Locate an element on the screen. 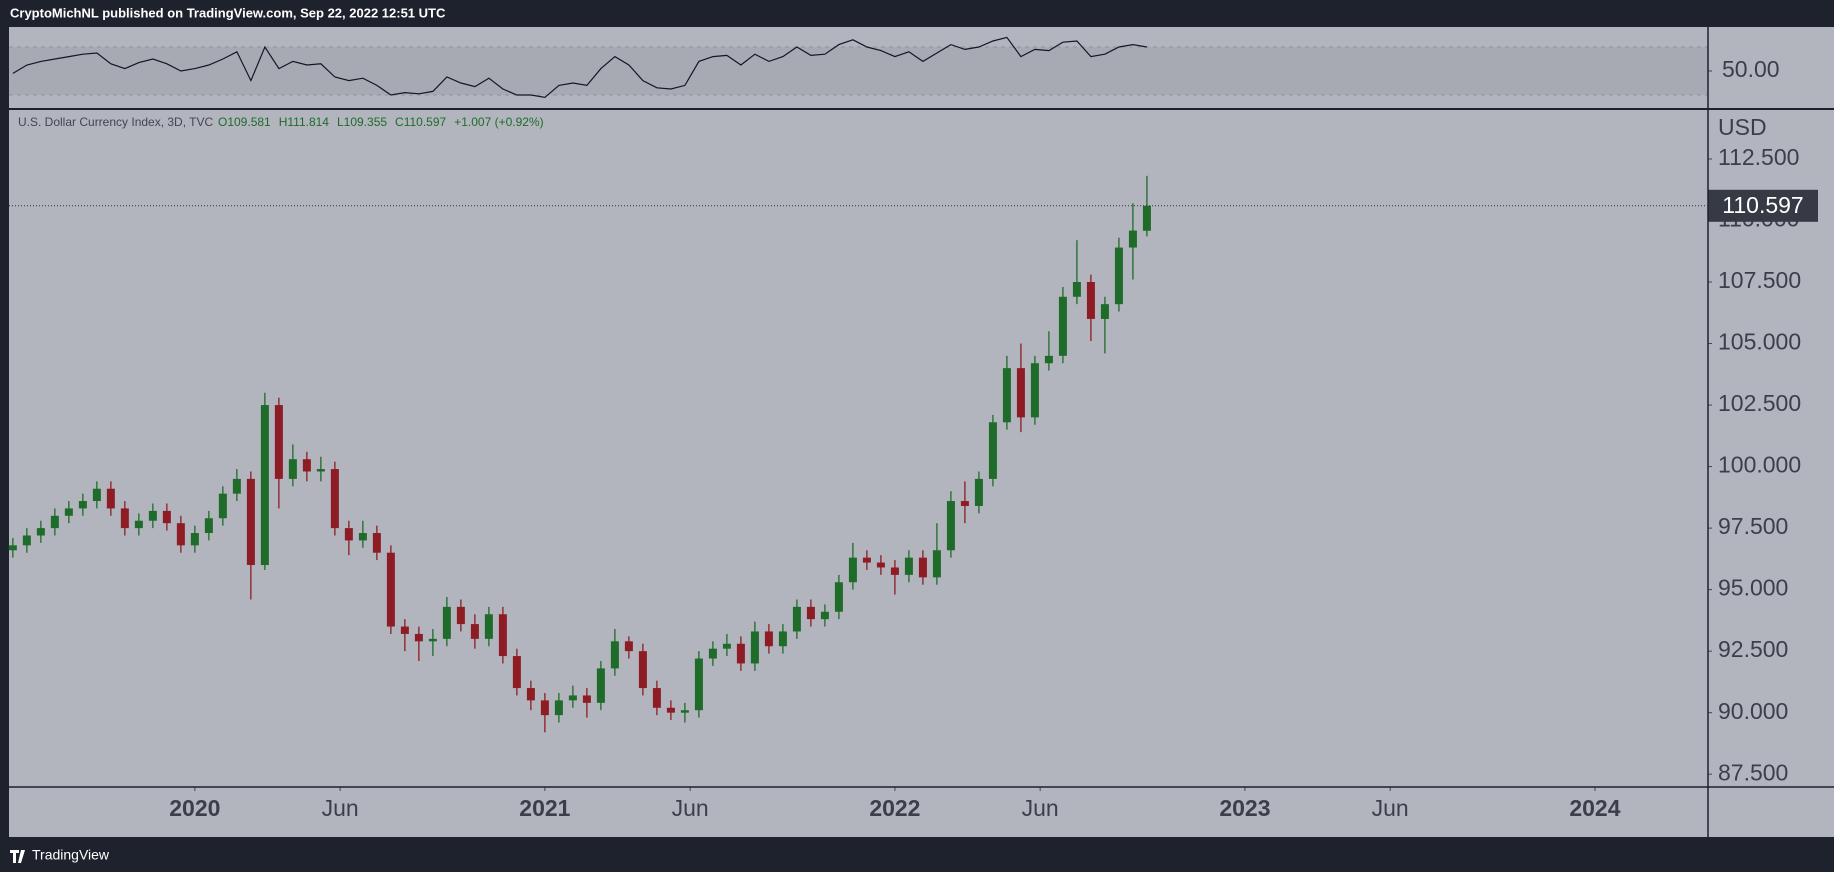 The height and width of the screenshot is (872, 1834). last-price-label: 110.597 is located at coordinates (1762, 205).